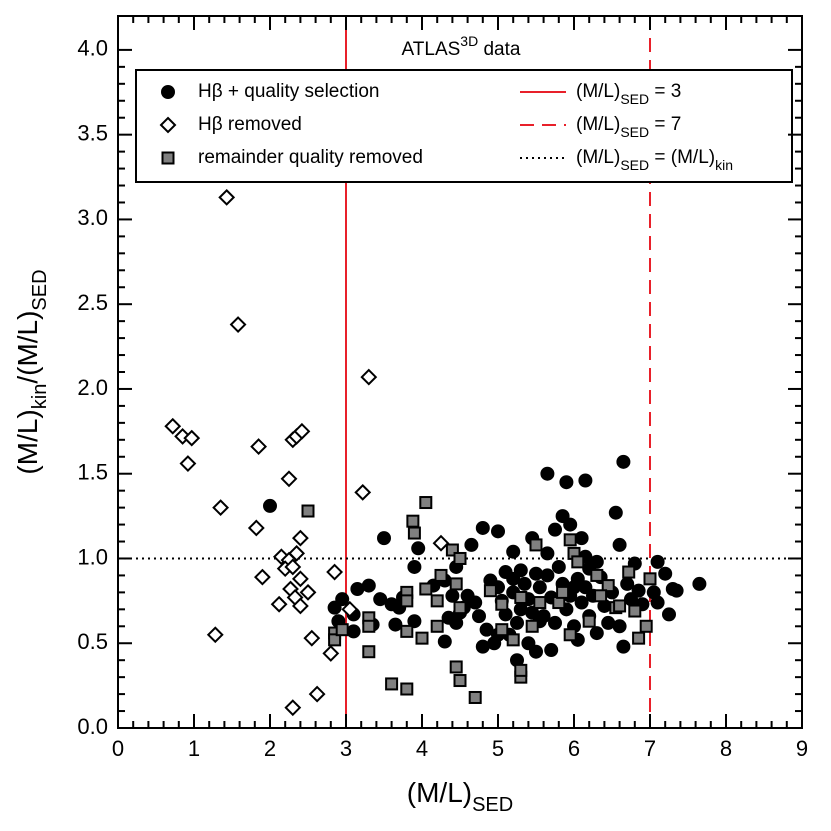 This screenshot has height=831, width=831. What do you see at coordinates (634, 99) in the screenshot?
I see `legend-label-part: SED` at bounding box center [634, 99].